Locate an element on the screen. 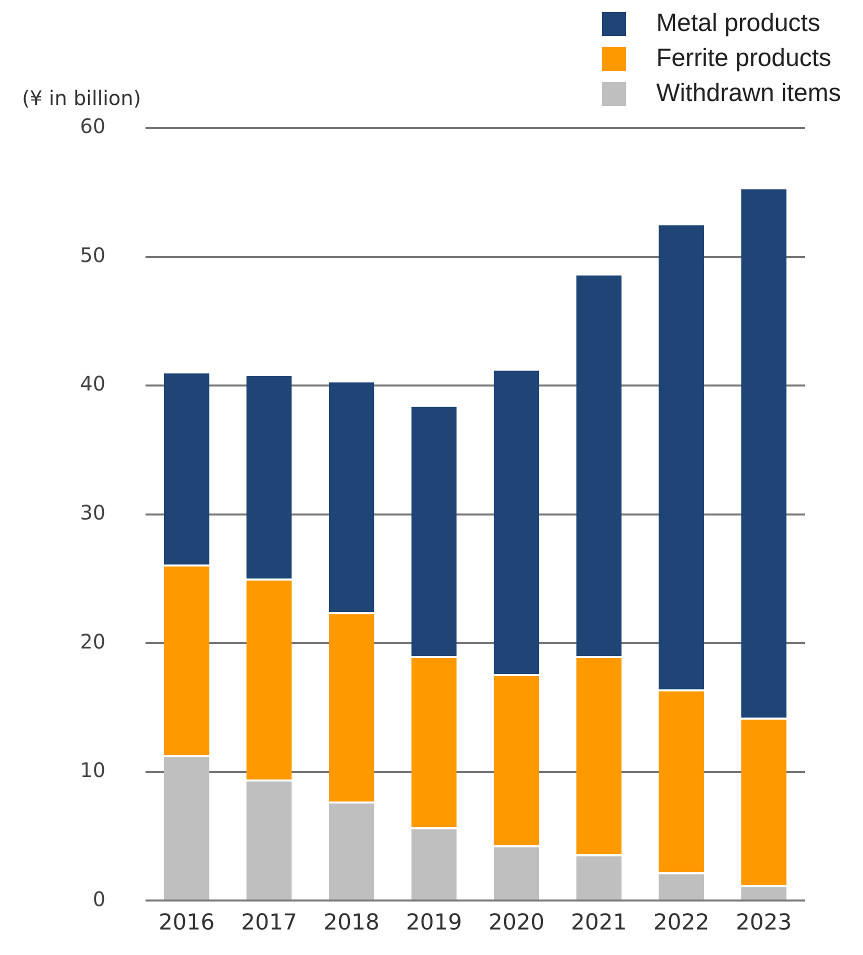 This screenshot has width=863, height=955. y-tick-label: 30 is located at coordinates (93, 512).